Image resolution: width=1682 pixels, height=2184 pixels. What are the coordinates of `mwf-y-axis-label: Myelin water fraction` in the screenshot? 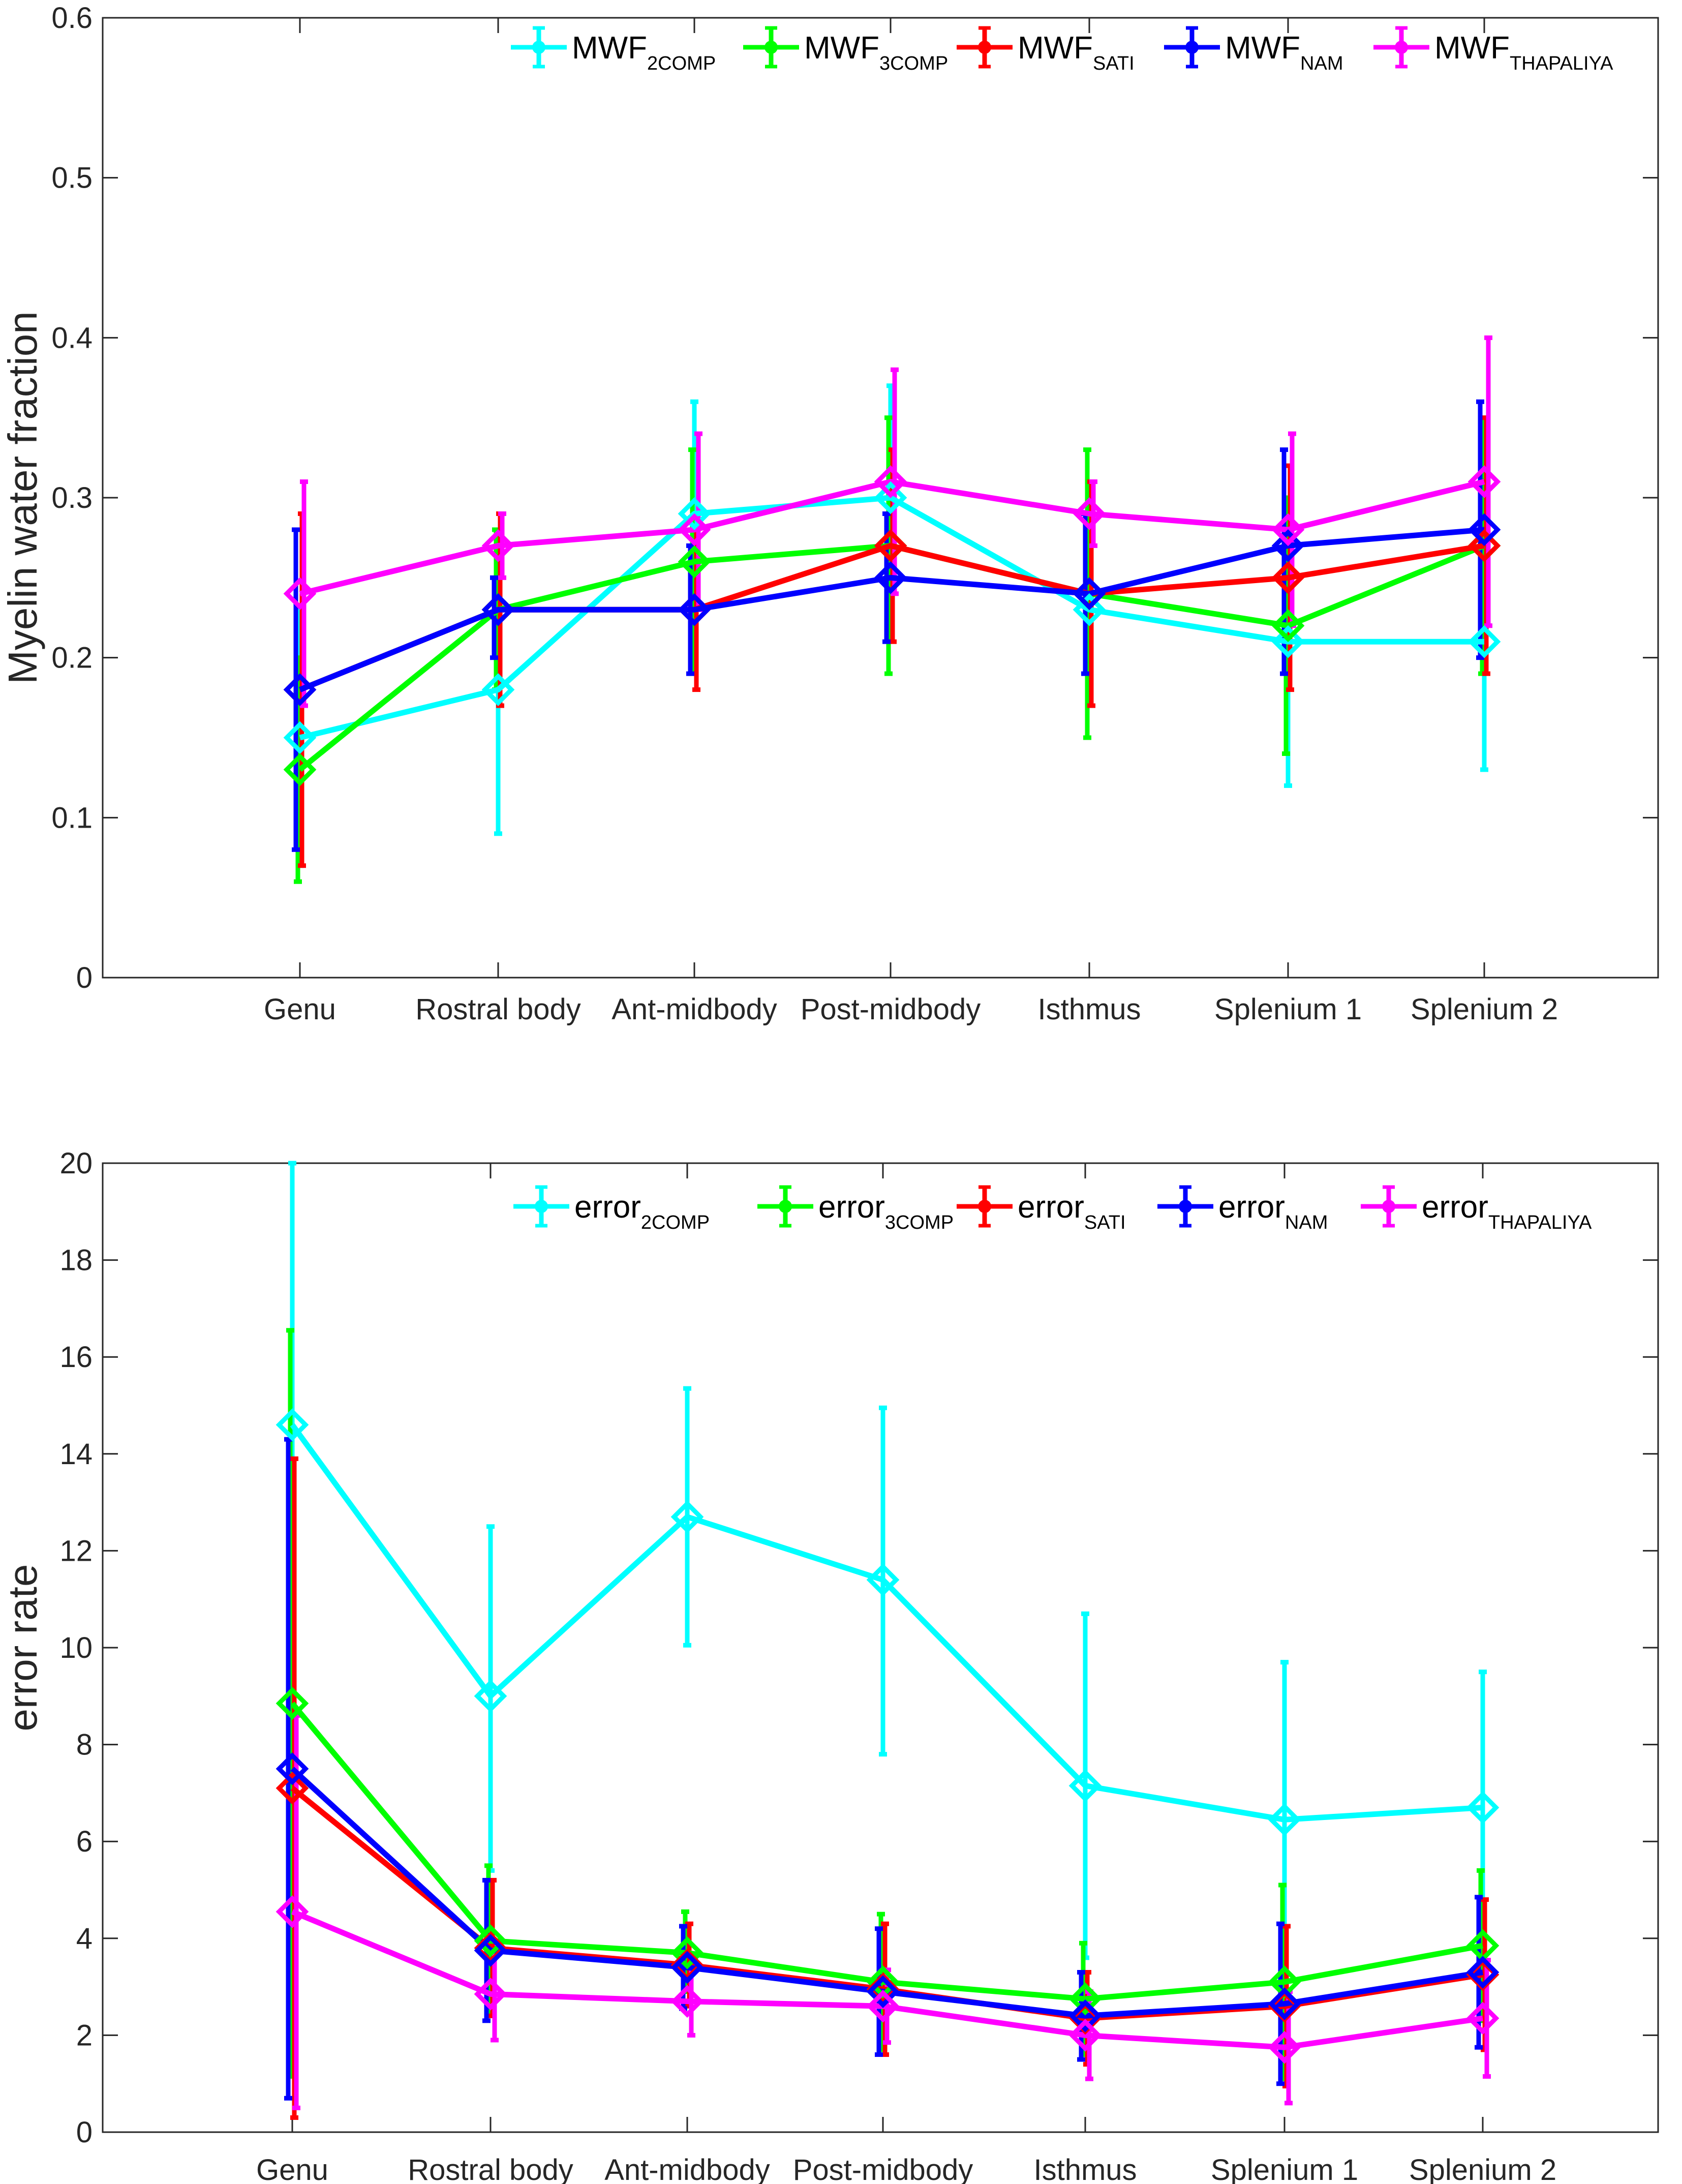 It's located at (22, 497).